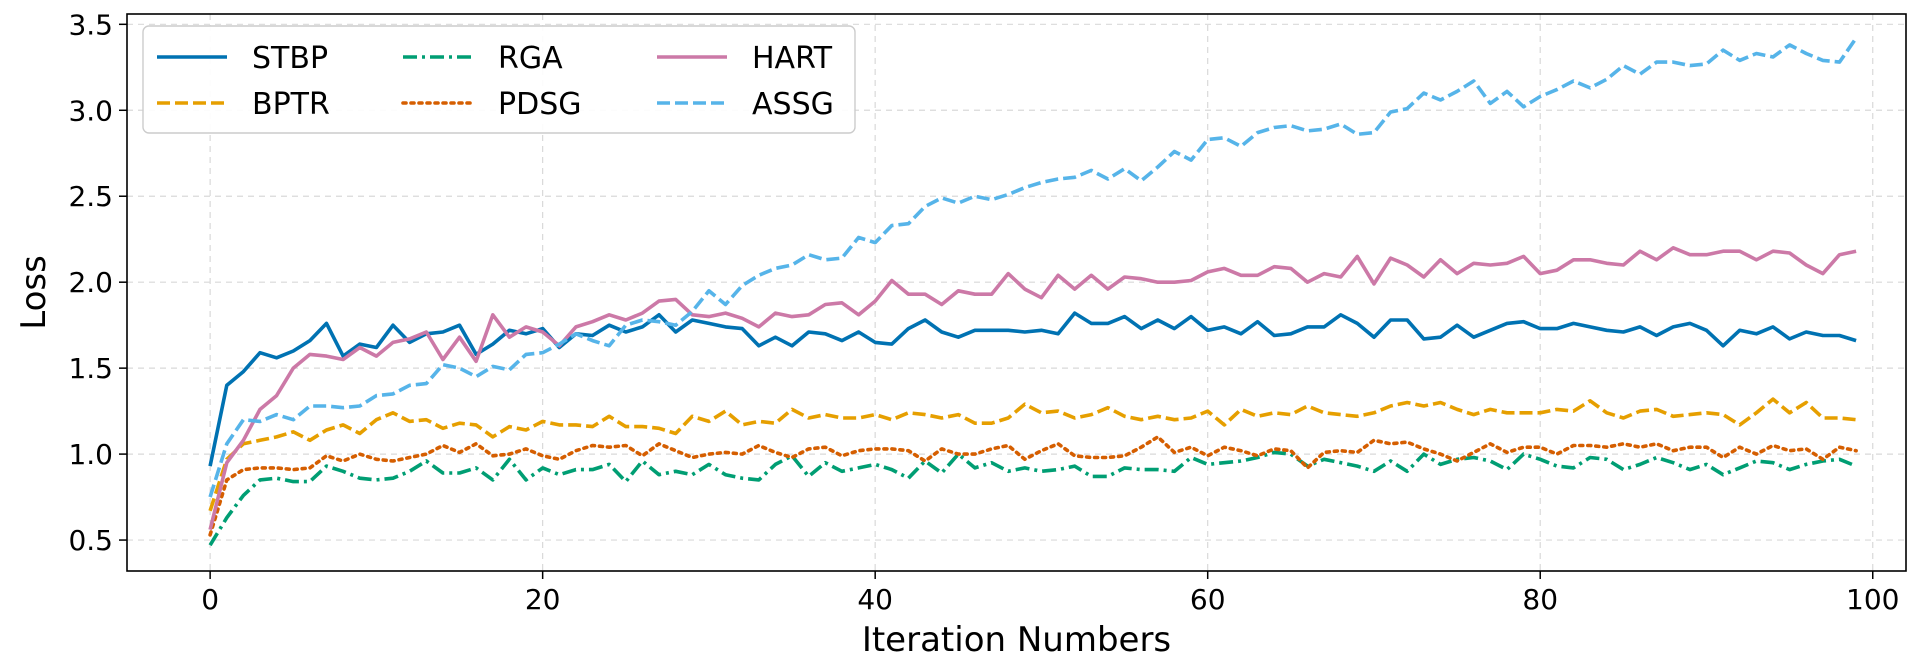 This screenshot has height=663, width=1920. What do you see at coordinates (90, 196) in the screenshot?
I see `y-tick-label: 2.5` at bounding box center [90, 196].